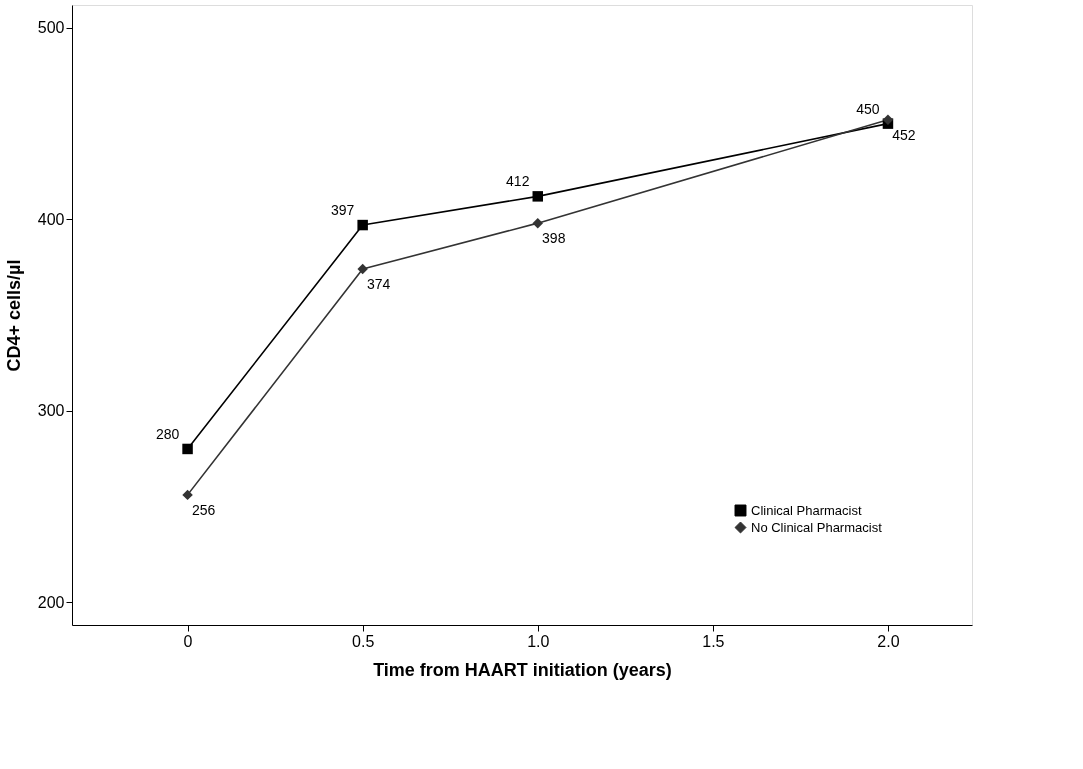  I want to click on data-label: 374, so click(378, 284).